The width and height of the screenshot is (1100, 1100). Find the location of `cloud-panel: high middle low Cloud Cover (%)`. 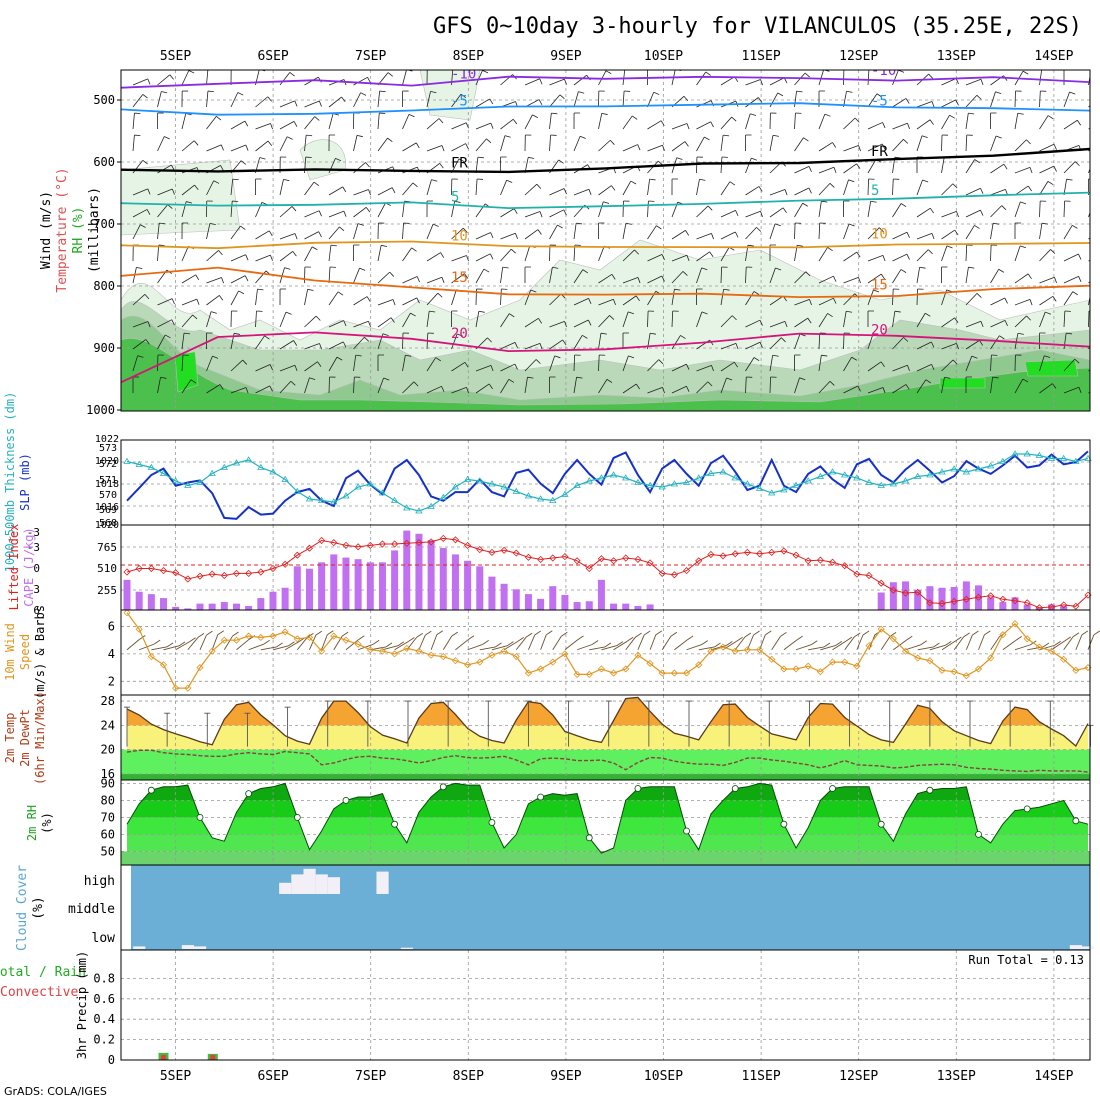

cloud-panel: high middle low Cloud Cover (%) is located at coordinates (555, 907).